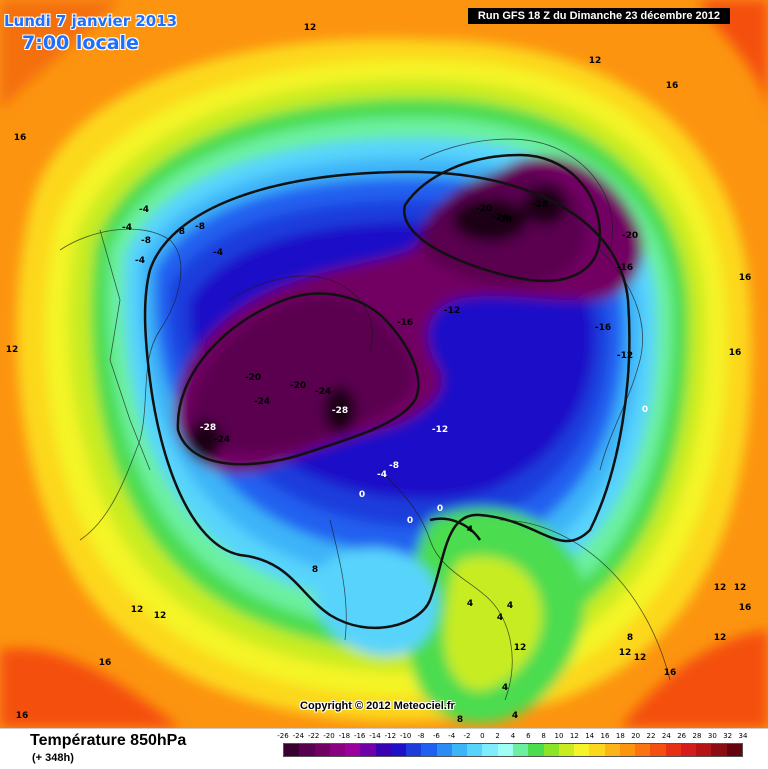 This screenshot has height=769, width=768. I want to click on color-legend, so click(513, 750).